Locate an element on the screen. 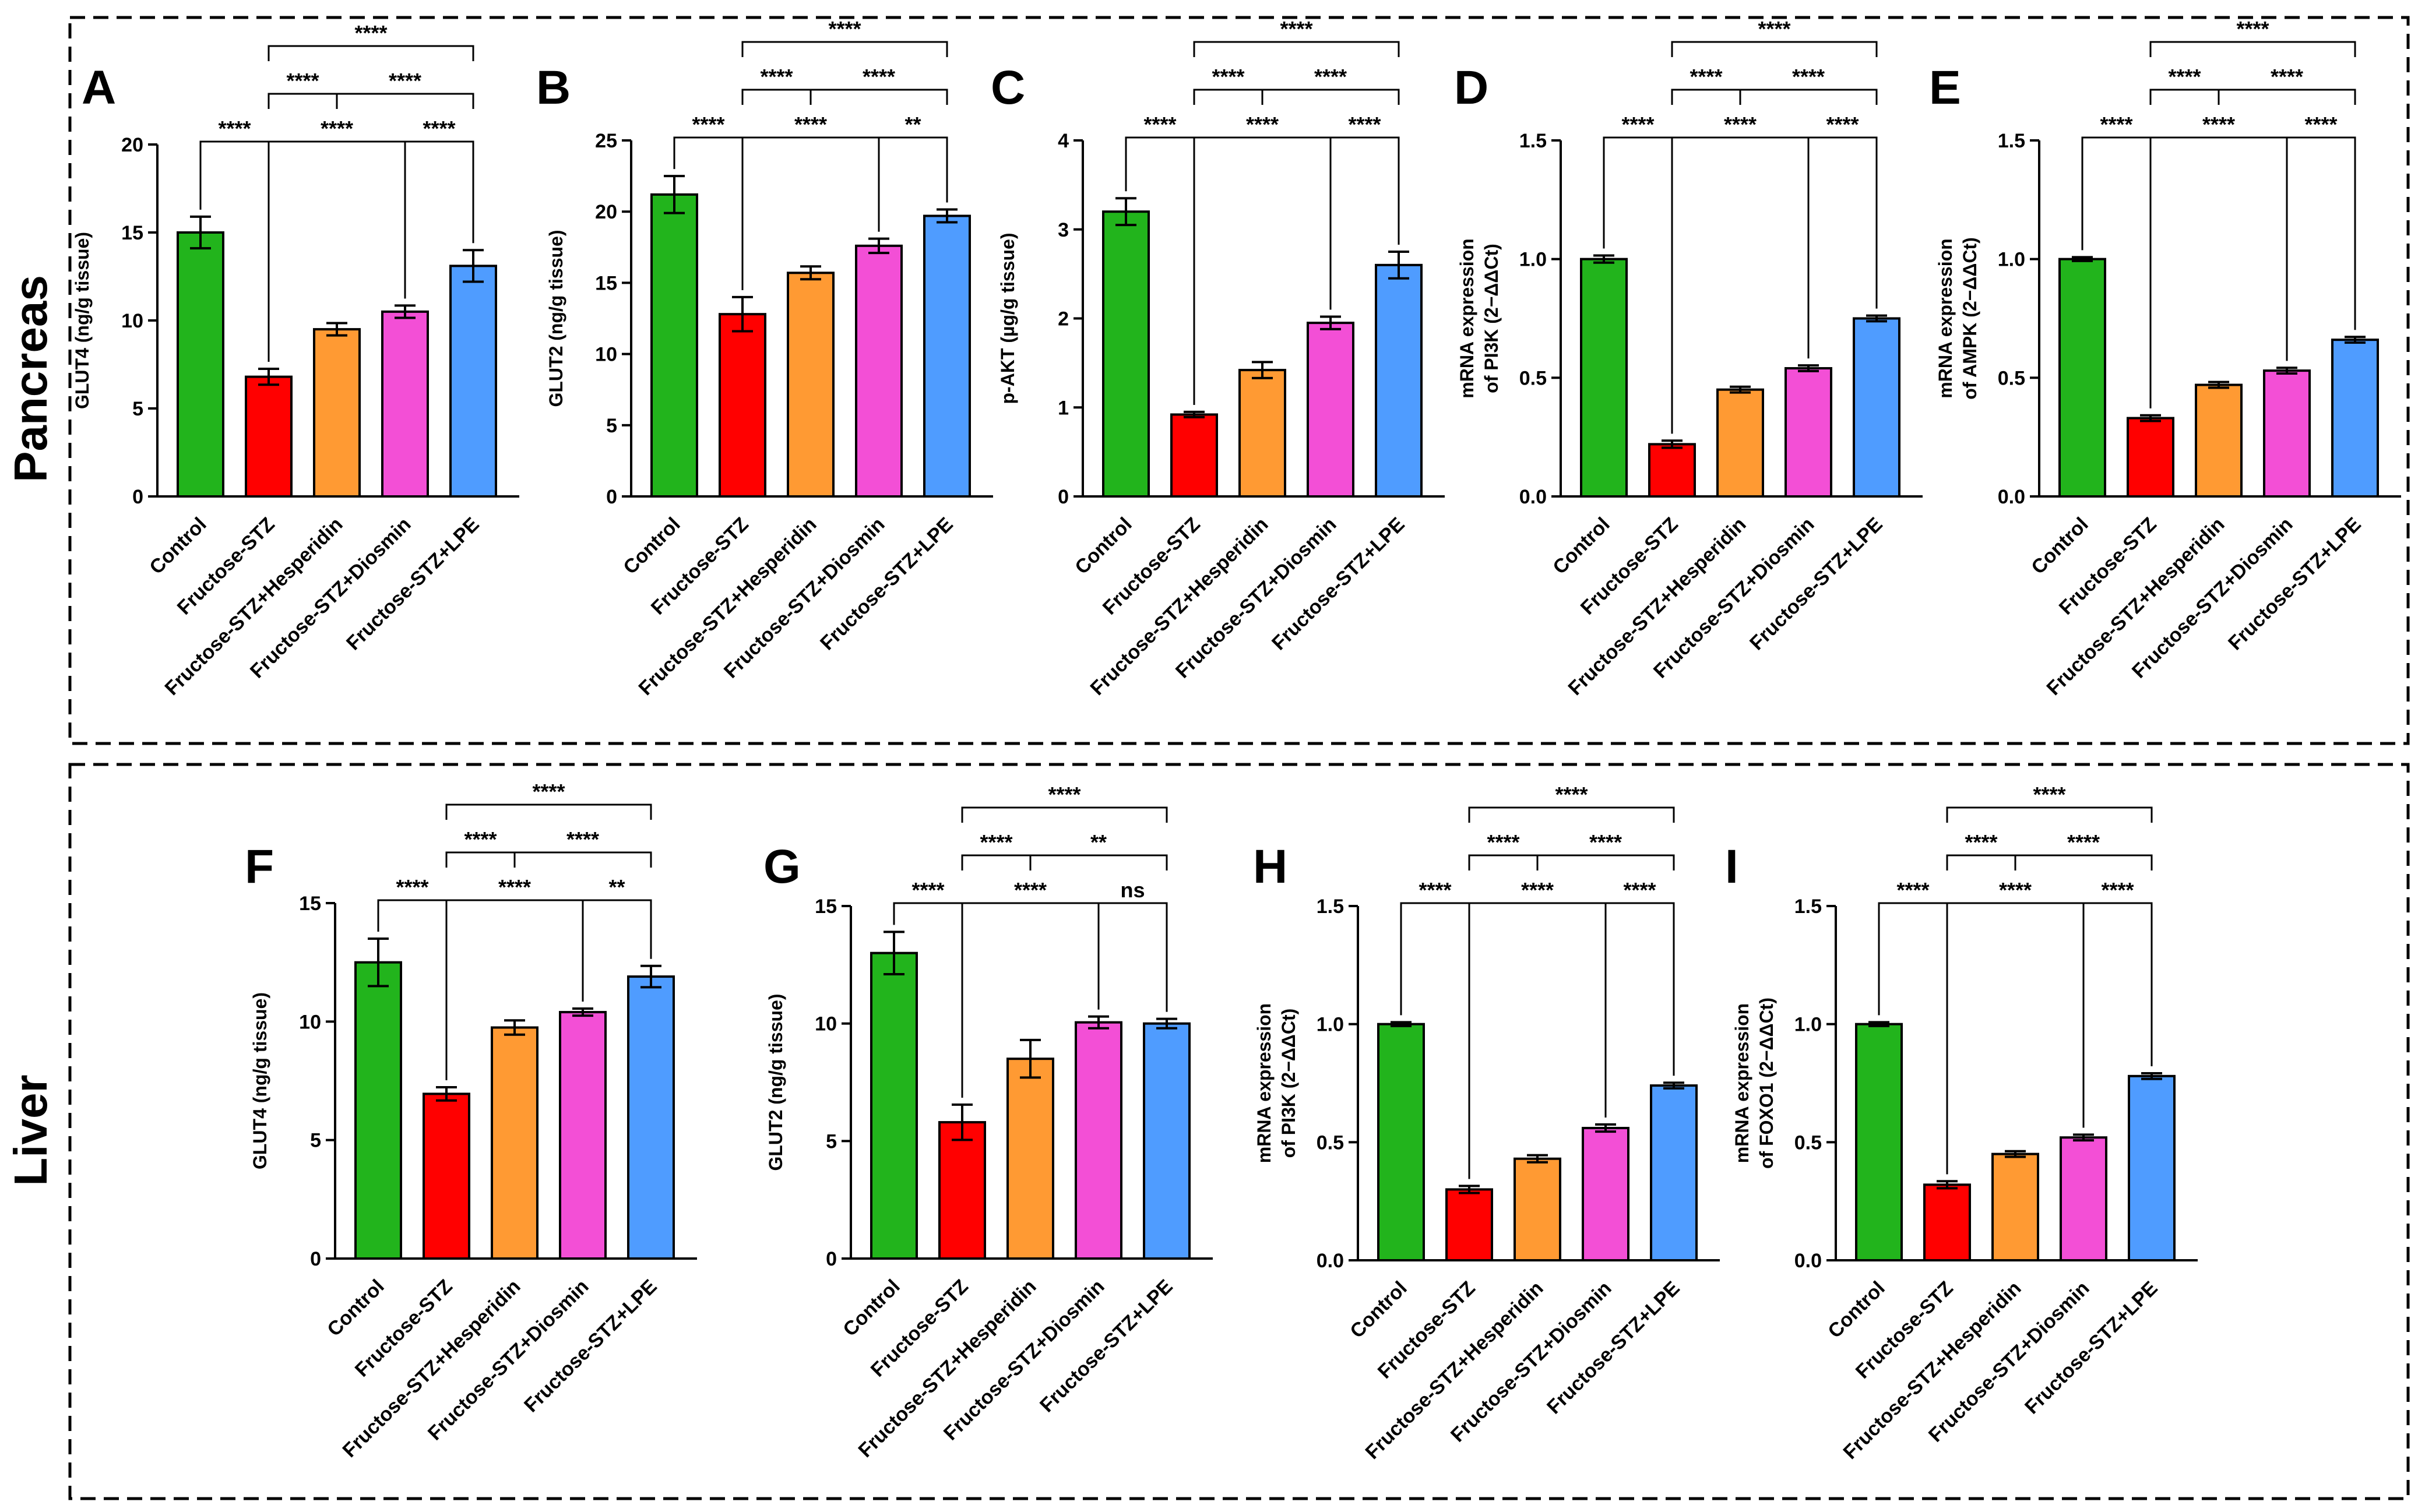 The image size is (2418, 1512). y-axis-label: GLUT2 (ng/g tissue) is located at coordinates (555, 319).